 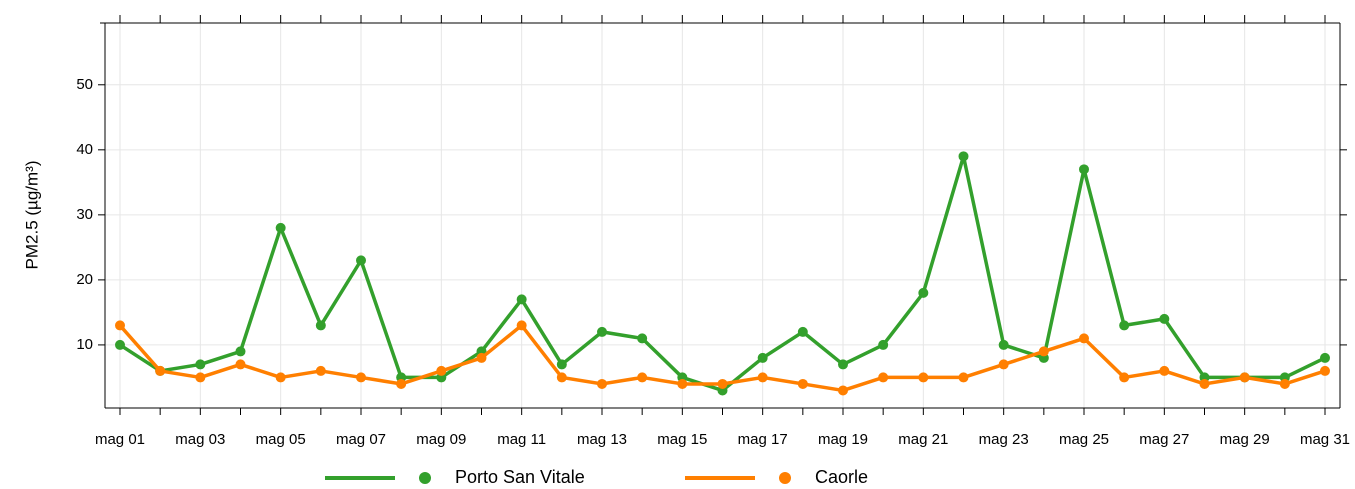 I want to click on x-tick-label: mag 11, so click(x=521, y=439).